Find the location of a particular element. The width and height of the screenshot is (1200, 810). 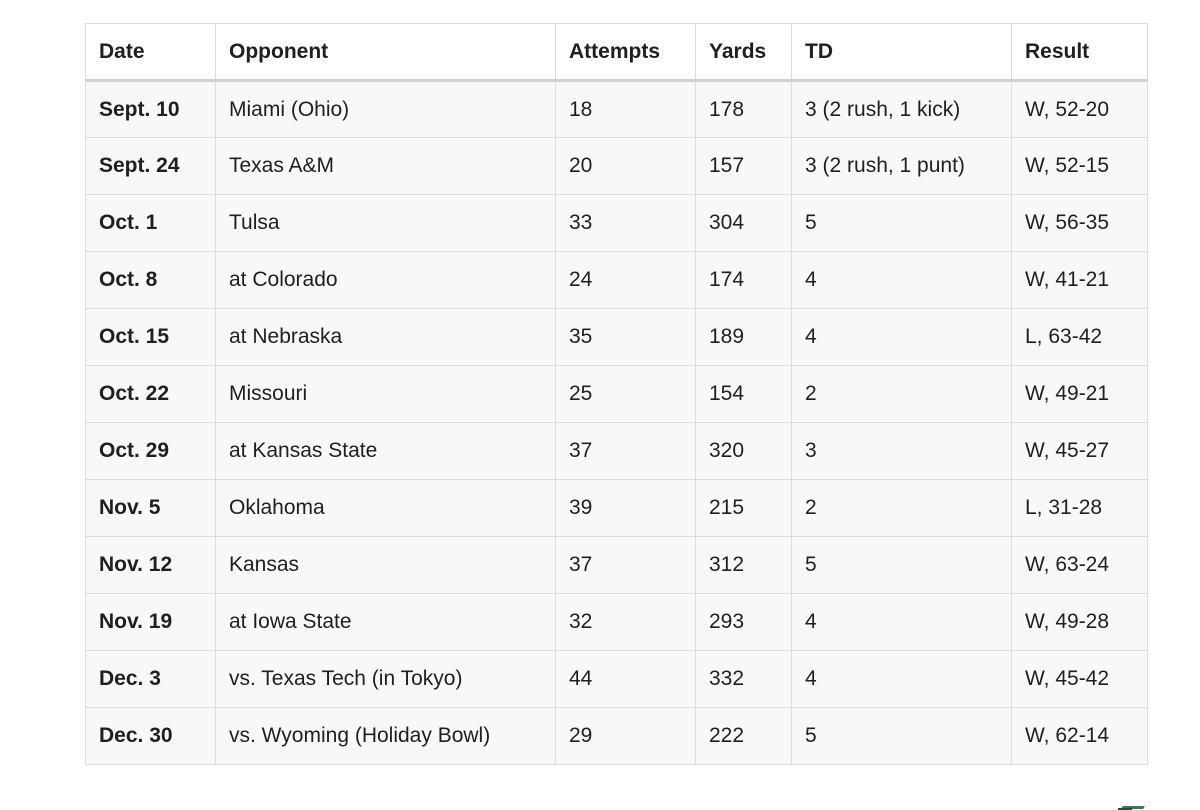

header-td: TD is located at coordinates (901, 52).